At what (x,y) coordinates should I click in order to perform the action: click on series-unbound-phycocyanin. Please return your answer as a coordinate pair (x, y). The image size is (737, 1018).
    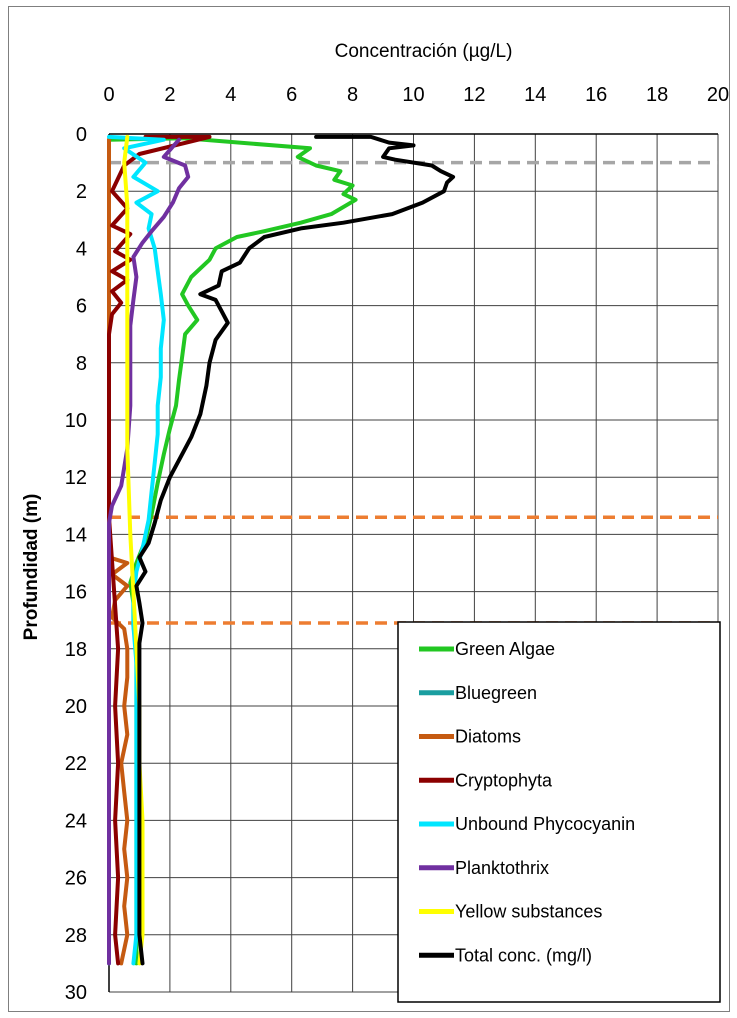
    Looking at the image, I should click on (136, 550).